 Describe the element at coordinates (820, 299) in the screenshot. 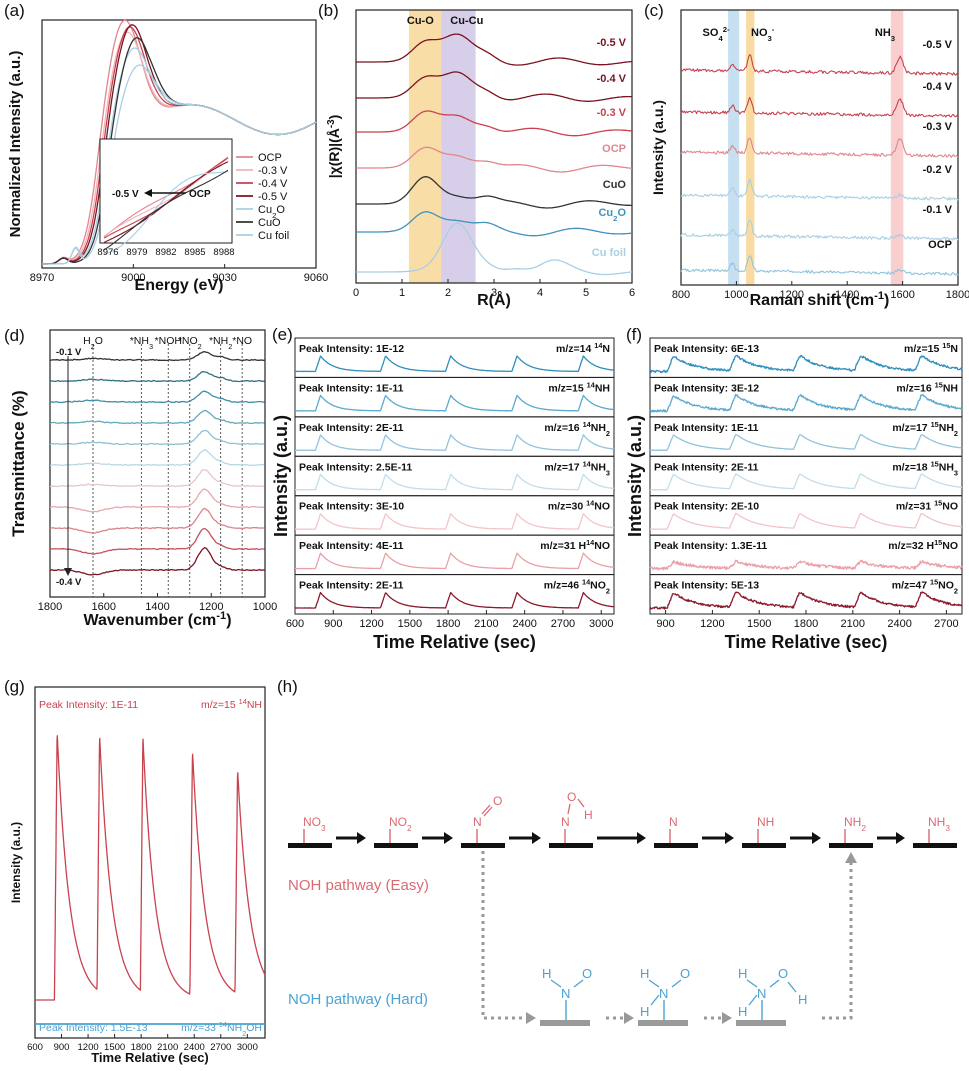

I see `x-axis-label: Raman shift (cm-1)` at that location.